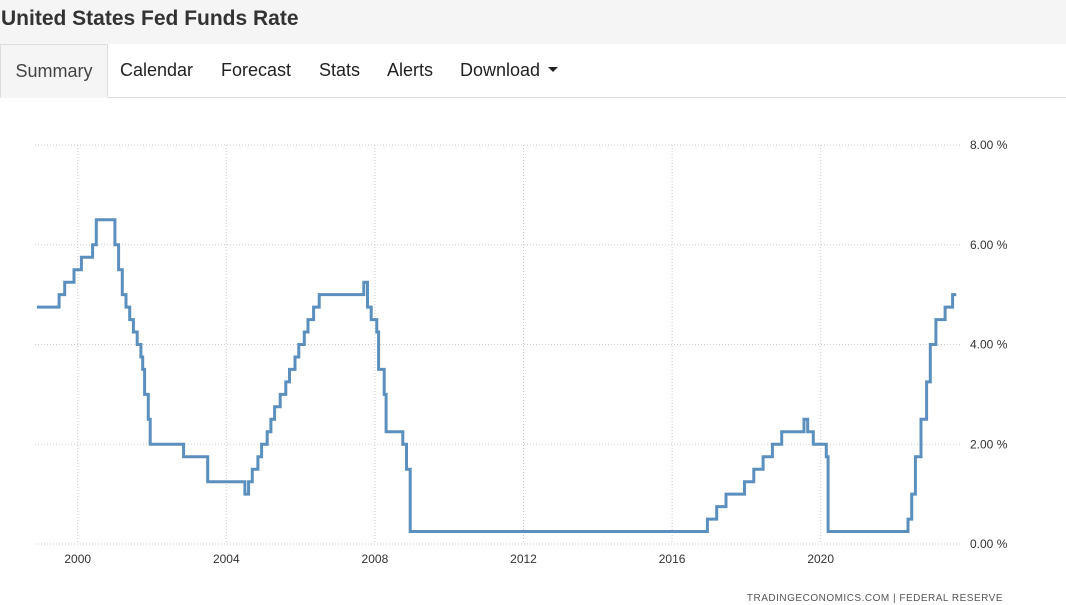  What do you see at coordinates (157, 70) in the screenshot?
I see `tab-calendar: Calendar` at bounding box center [157, 70].